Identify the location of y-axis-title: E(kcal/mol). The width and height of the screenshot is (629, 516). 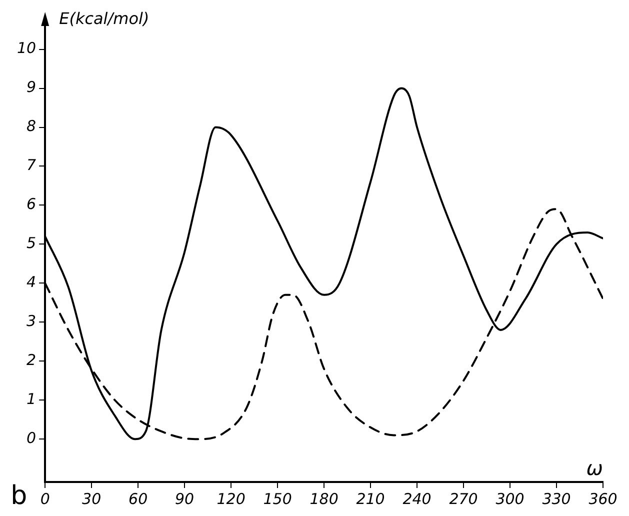
(104, 18).